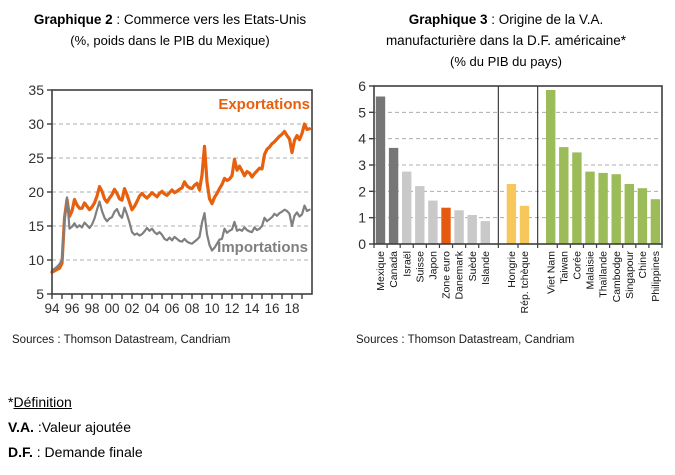  What do you see at coordinates (73, 19) in the screenshot?
I see `chart2-title-bold: Graphique 2` at bounding box center [73, 19].